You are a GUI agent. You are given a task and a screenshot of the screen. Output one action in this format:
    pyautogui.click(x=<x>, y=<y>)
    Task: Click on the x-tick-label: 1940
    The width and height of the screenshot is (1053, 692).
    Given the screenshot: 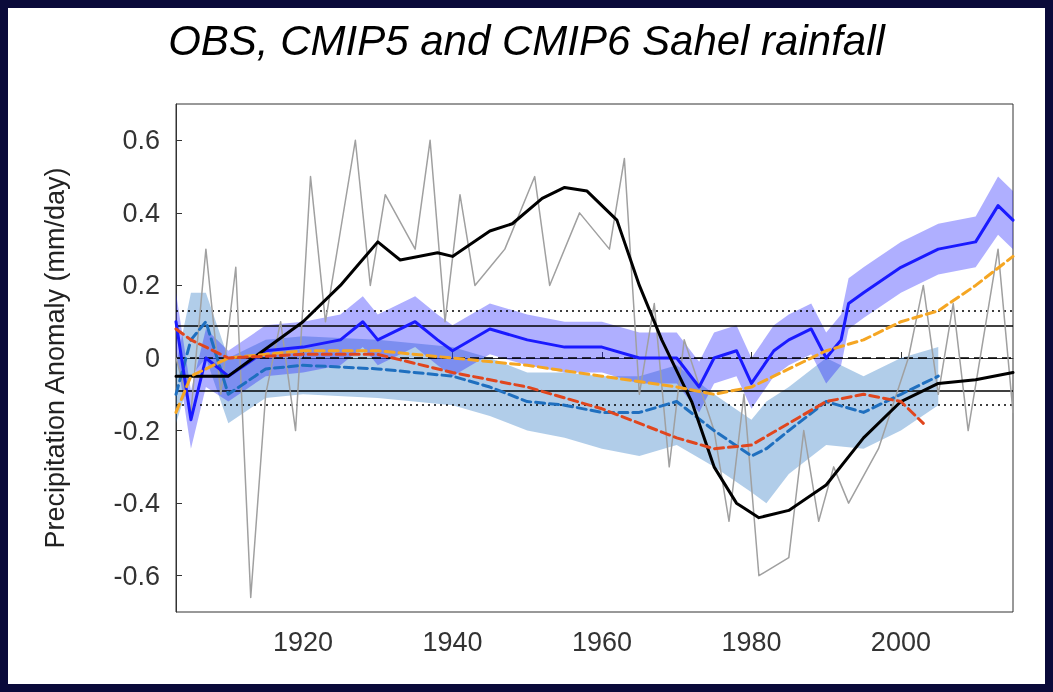 What is the action you would take?
    pyautogui.click(x=452, y=641)
    